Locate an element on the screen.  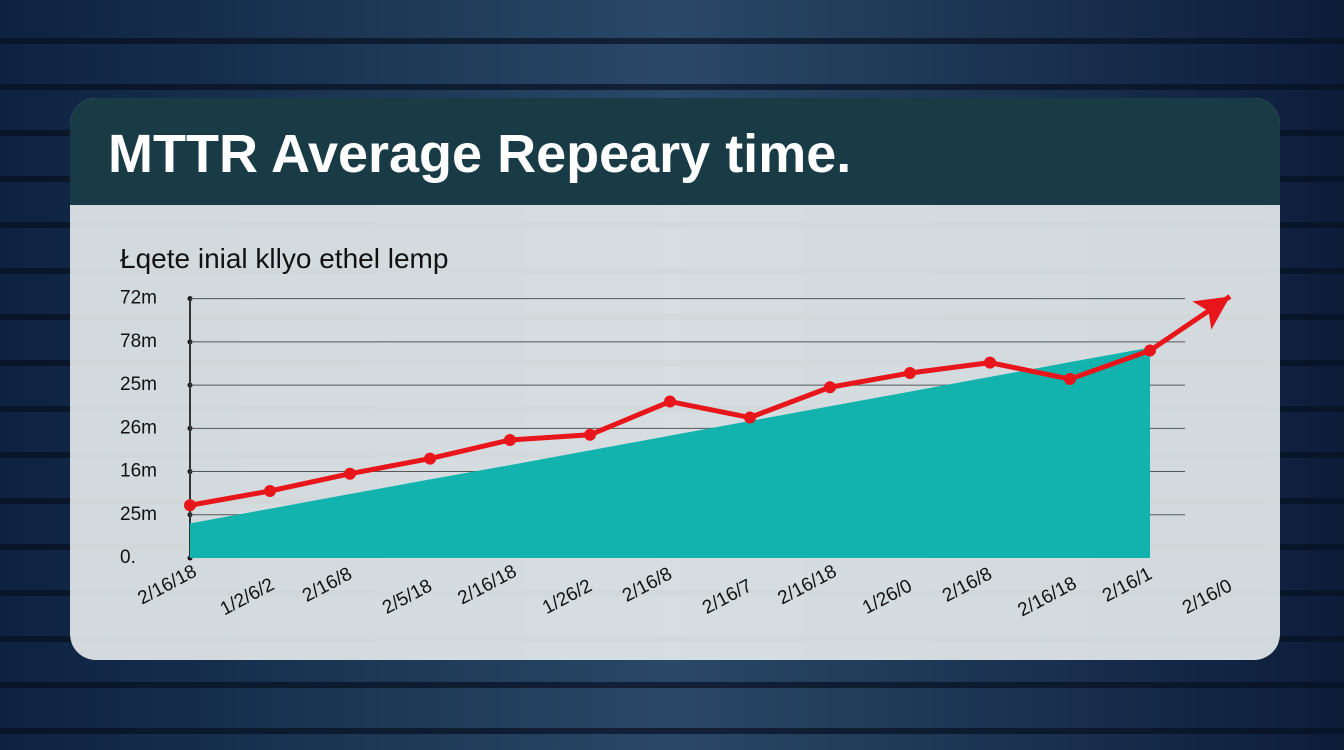
chart-subtitle: Łqete inial kllyo ethel lemp is located at coordinates (284, 258).